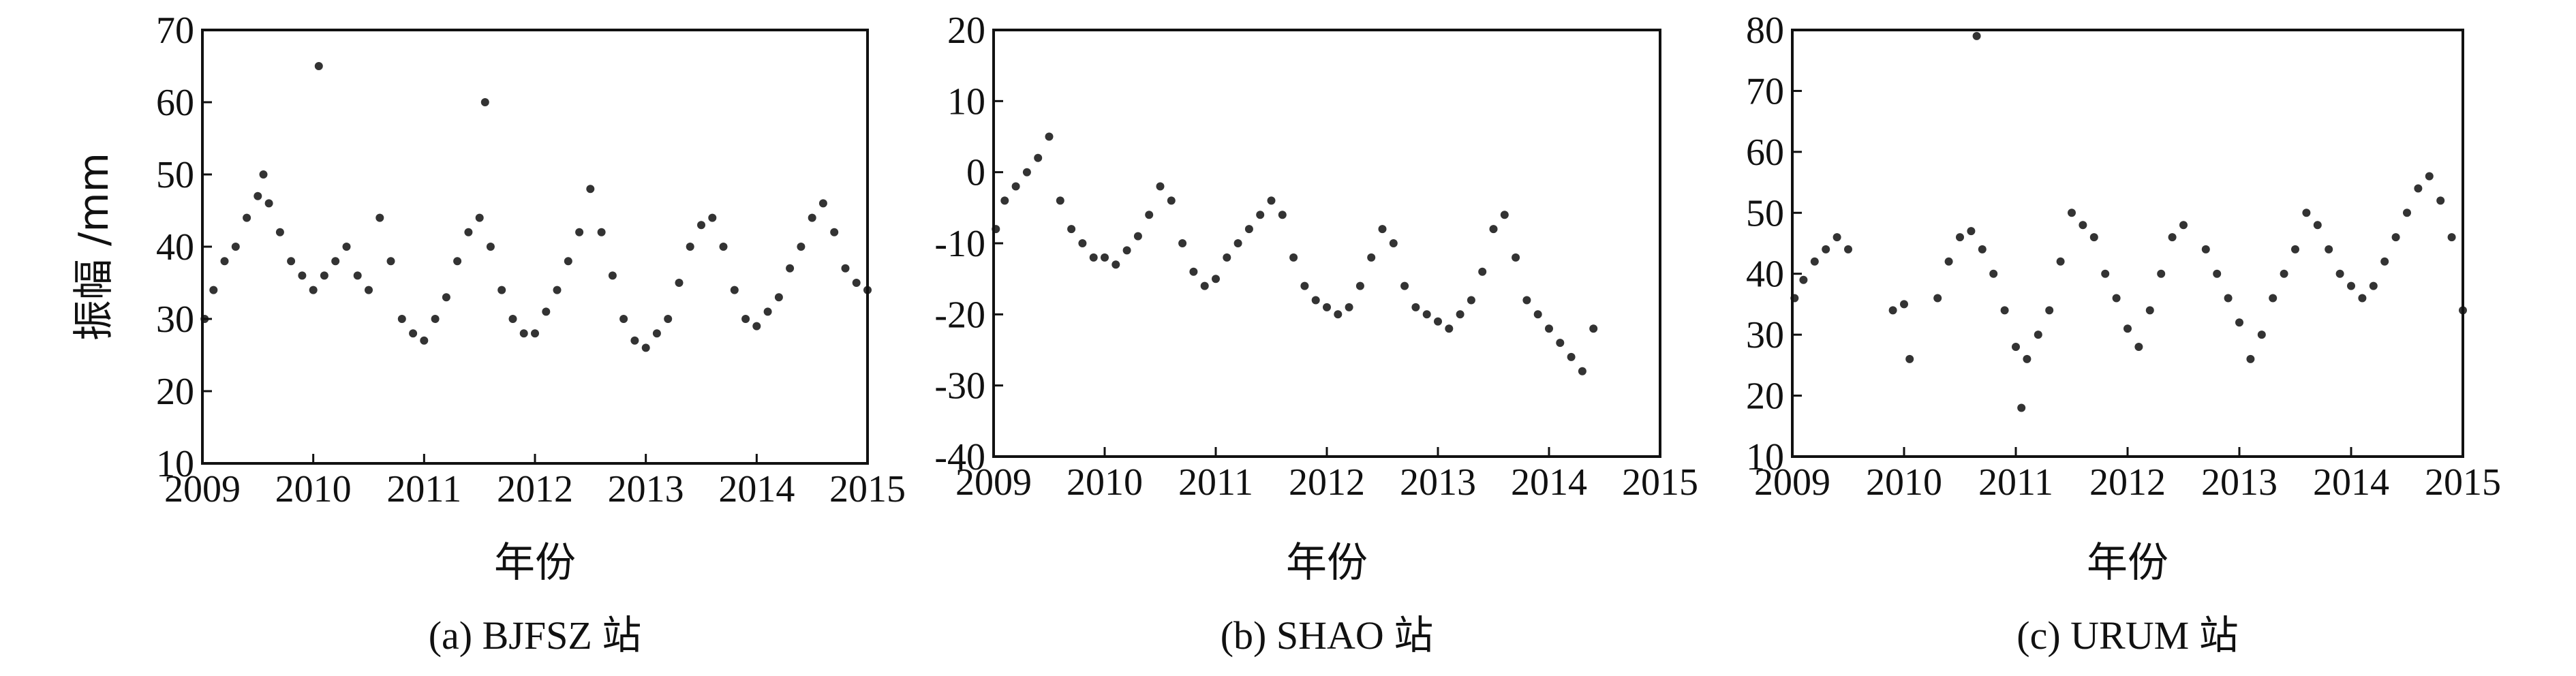 This screenshot has height=676, width=2576. Describe the element at coordinates (535, 635) in the screenshot. I see `panel-a-caption: (a) BJFSZ 站` at that location.